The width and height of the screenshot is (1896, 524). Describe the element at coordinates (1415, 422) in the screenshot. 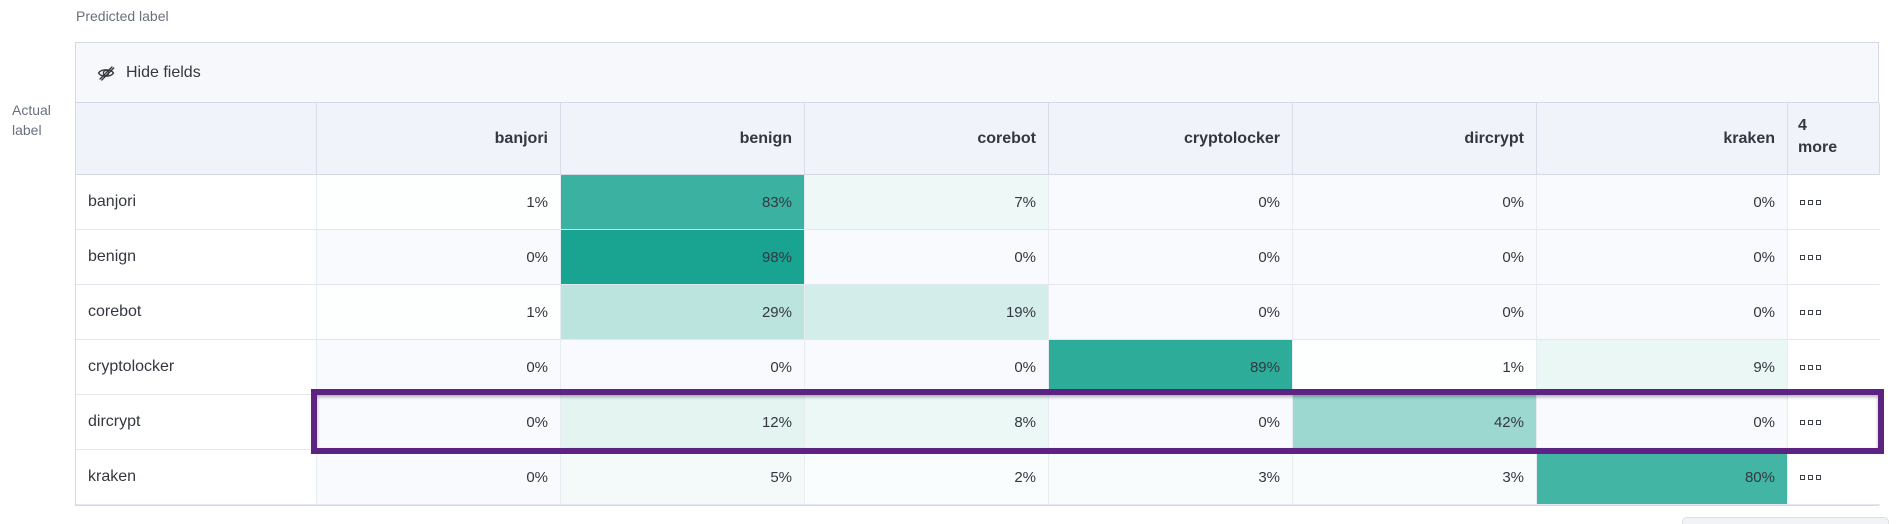

I see `matrix-cell-dircrypt-dircrypt: 42%` at that location.